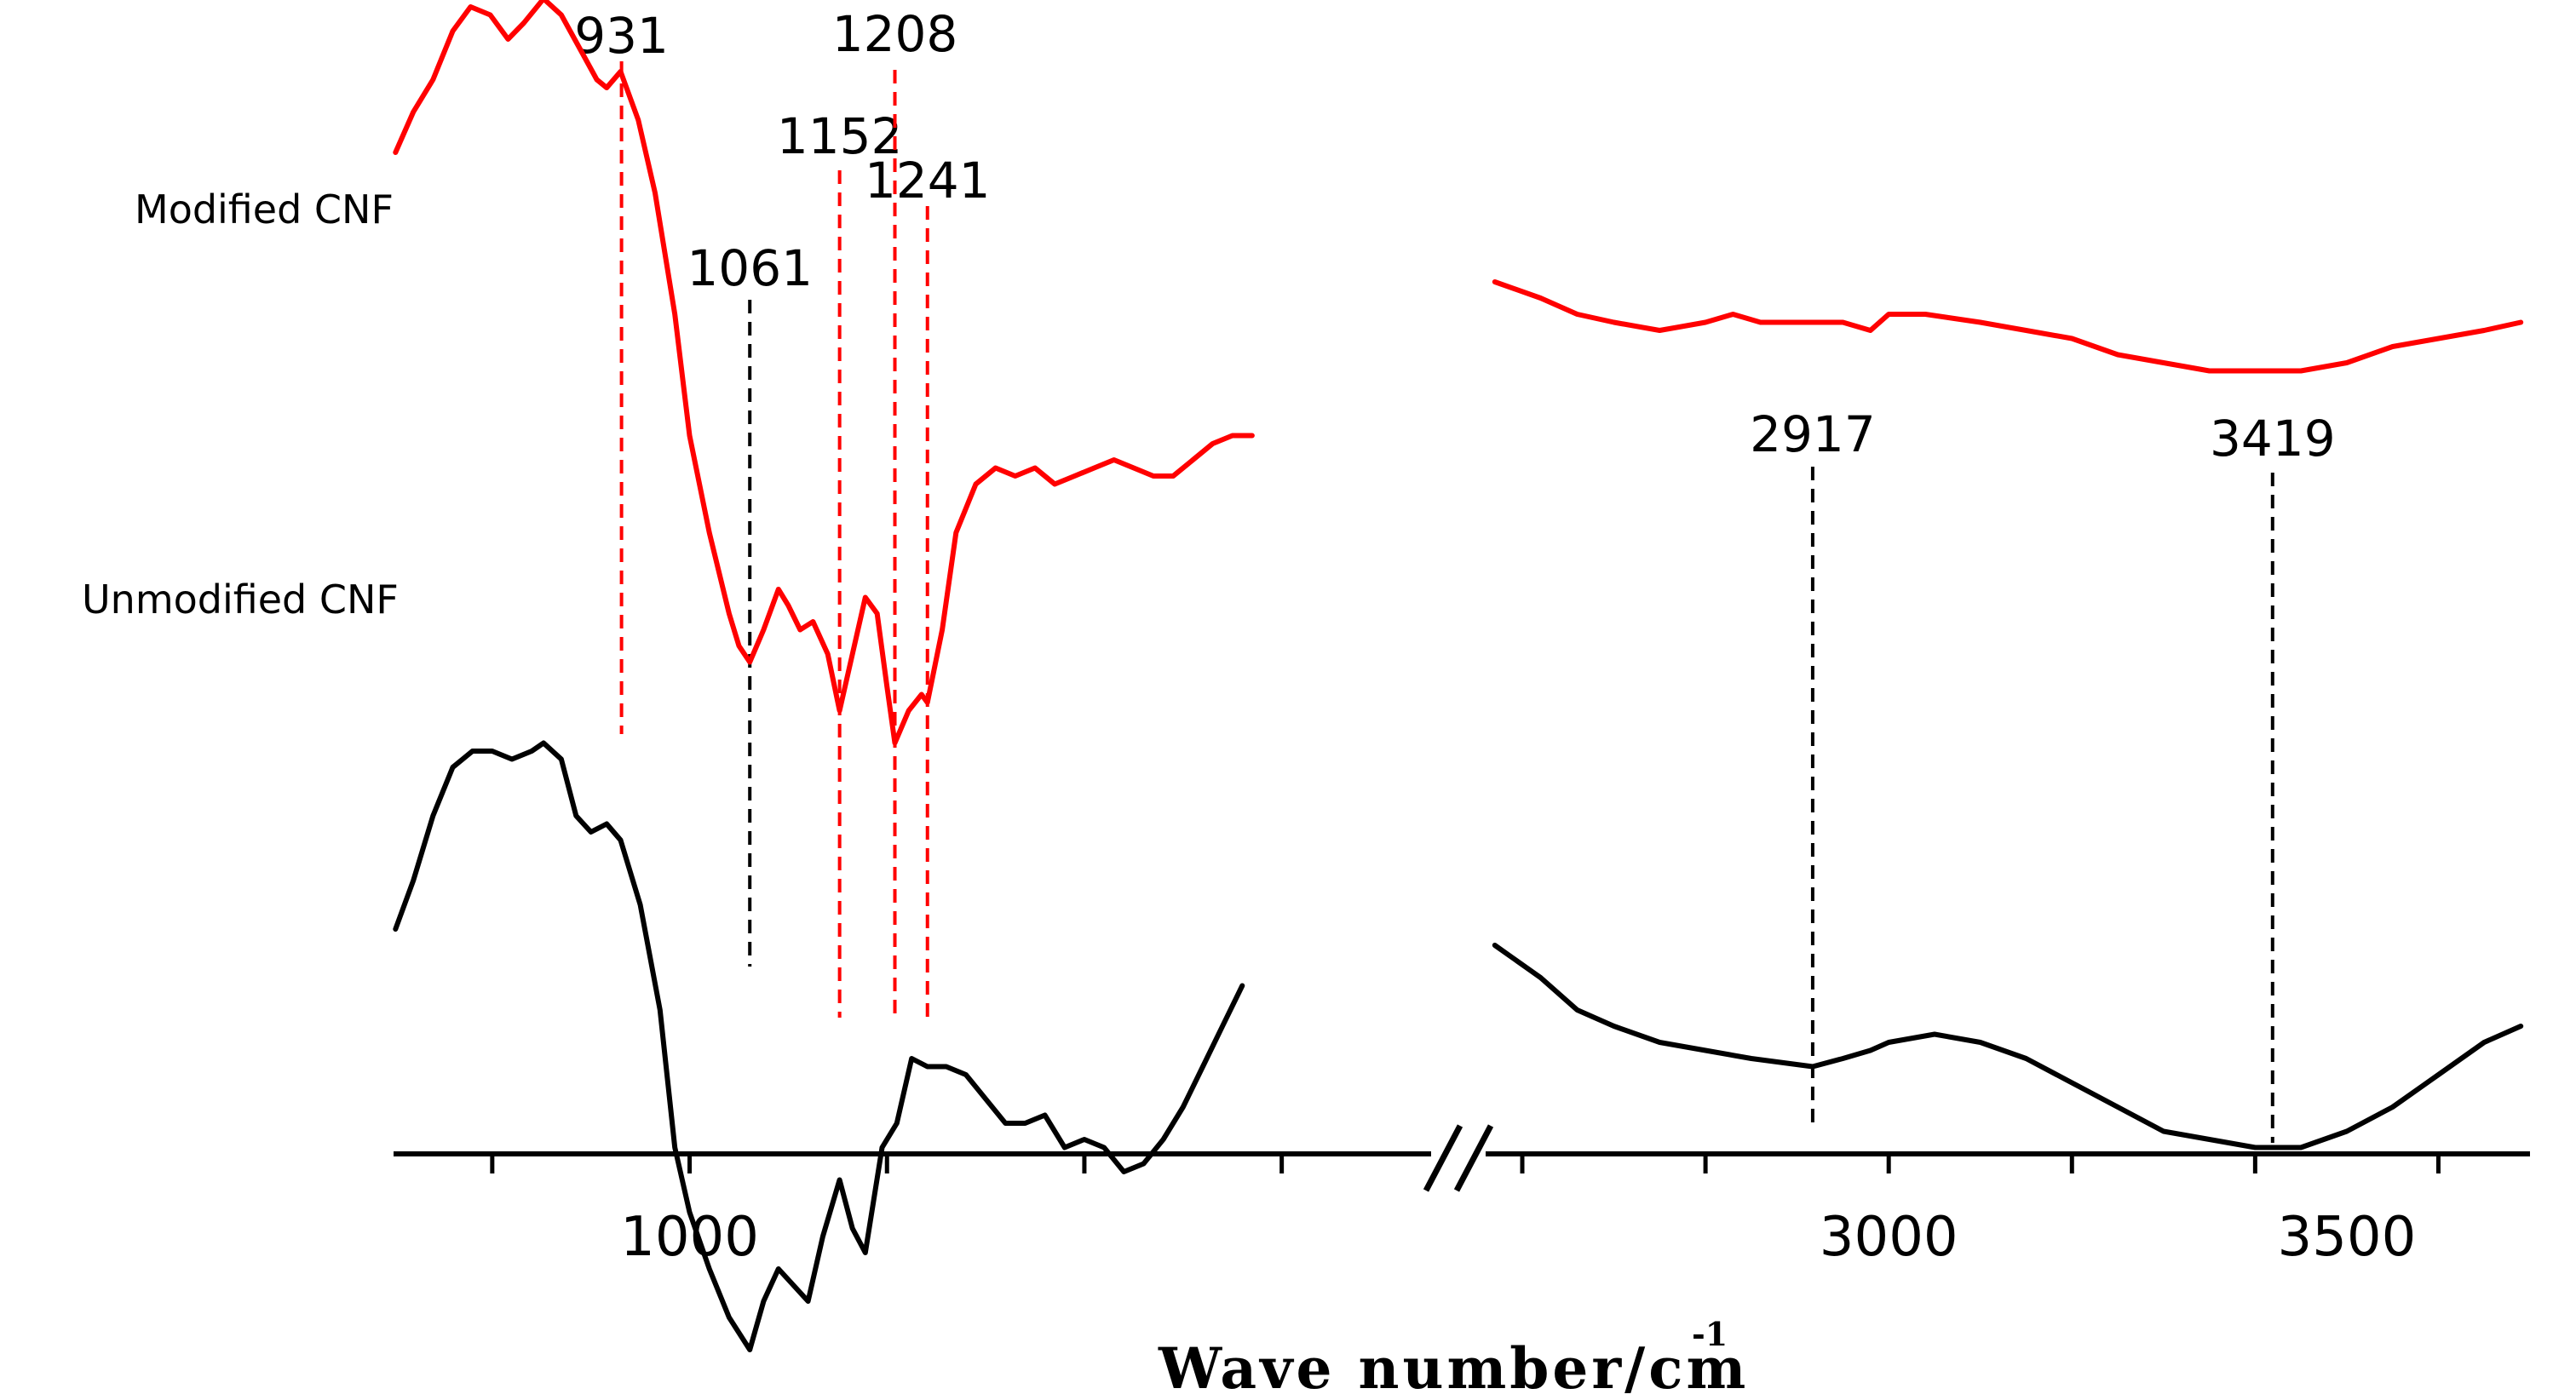 The width and height of the screenshot is (2576, 1400). What do you see at coordinates (819, 1046) in the screenshot?
I see `series-line-unmodified-cnf-left` at bounding box center [819, 1046].